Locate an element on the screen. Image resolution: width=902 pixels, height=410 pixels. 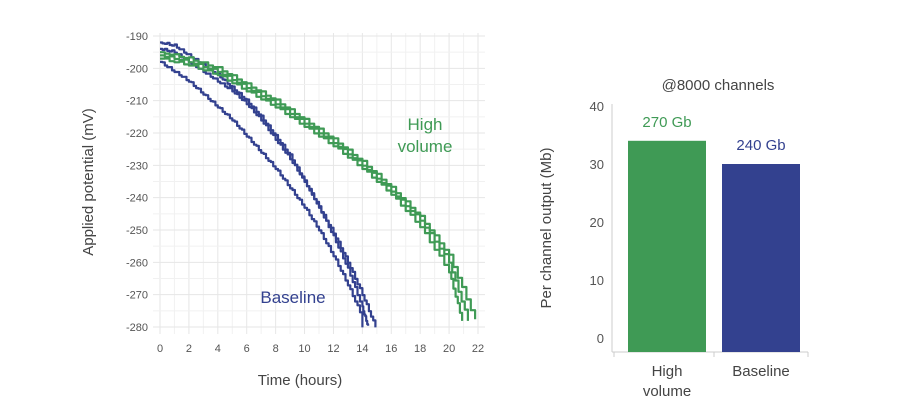
annotation-baseline: Baseline is located at coordinates (292, 297).